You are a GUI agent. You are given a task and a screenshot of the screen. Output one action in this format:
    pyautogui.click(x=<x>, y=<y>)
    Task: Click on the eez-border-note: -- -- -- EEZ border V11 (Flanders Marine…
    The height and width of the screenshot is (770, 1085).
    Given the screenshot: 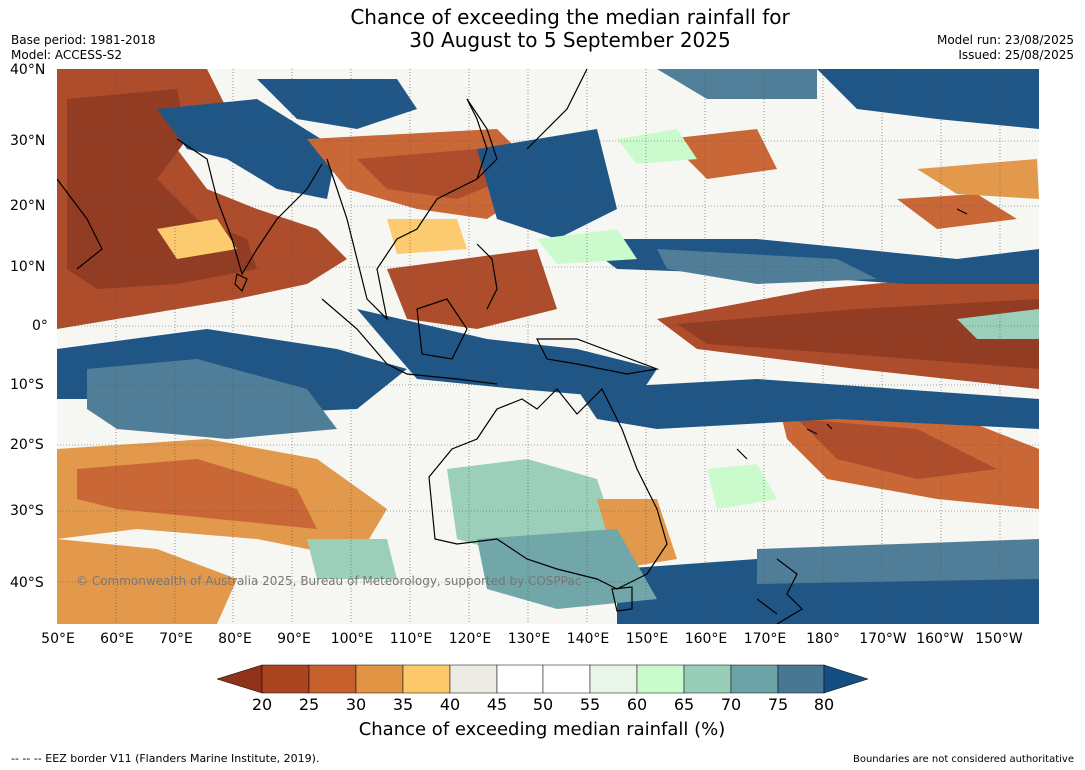 What is the action you would take?
    pyautogui.click(x=165, y=758)
    